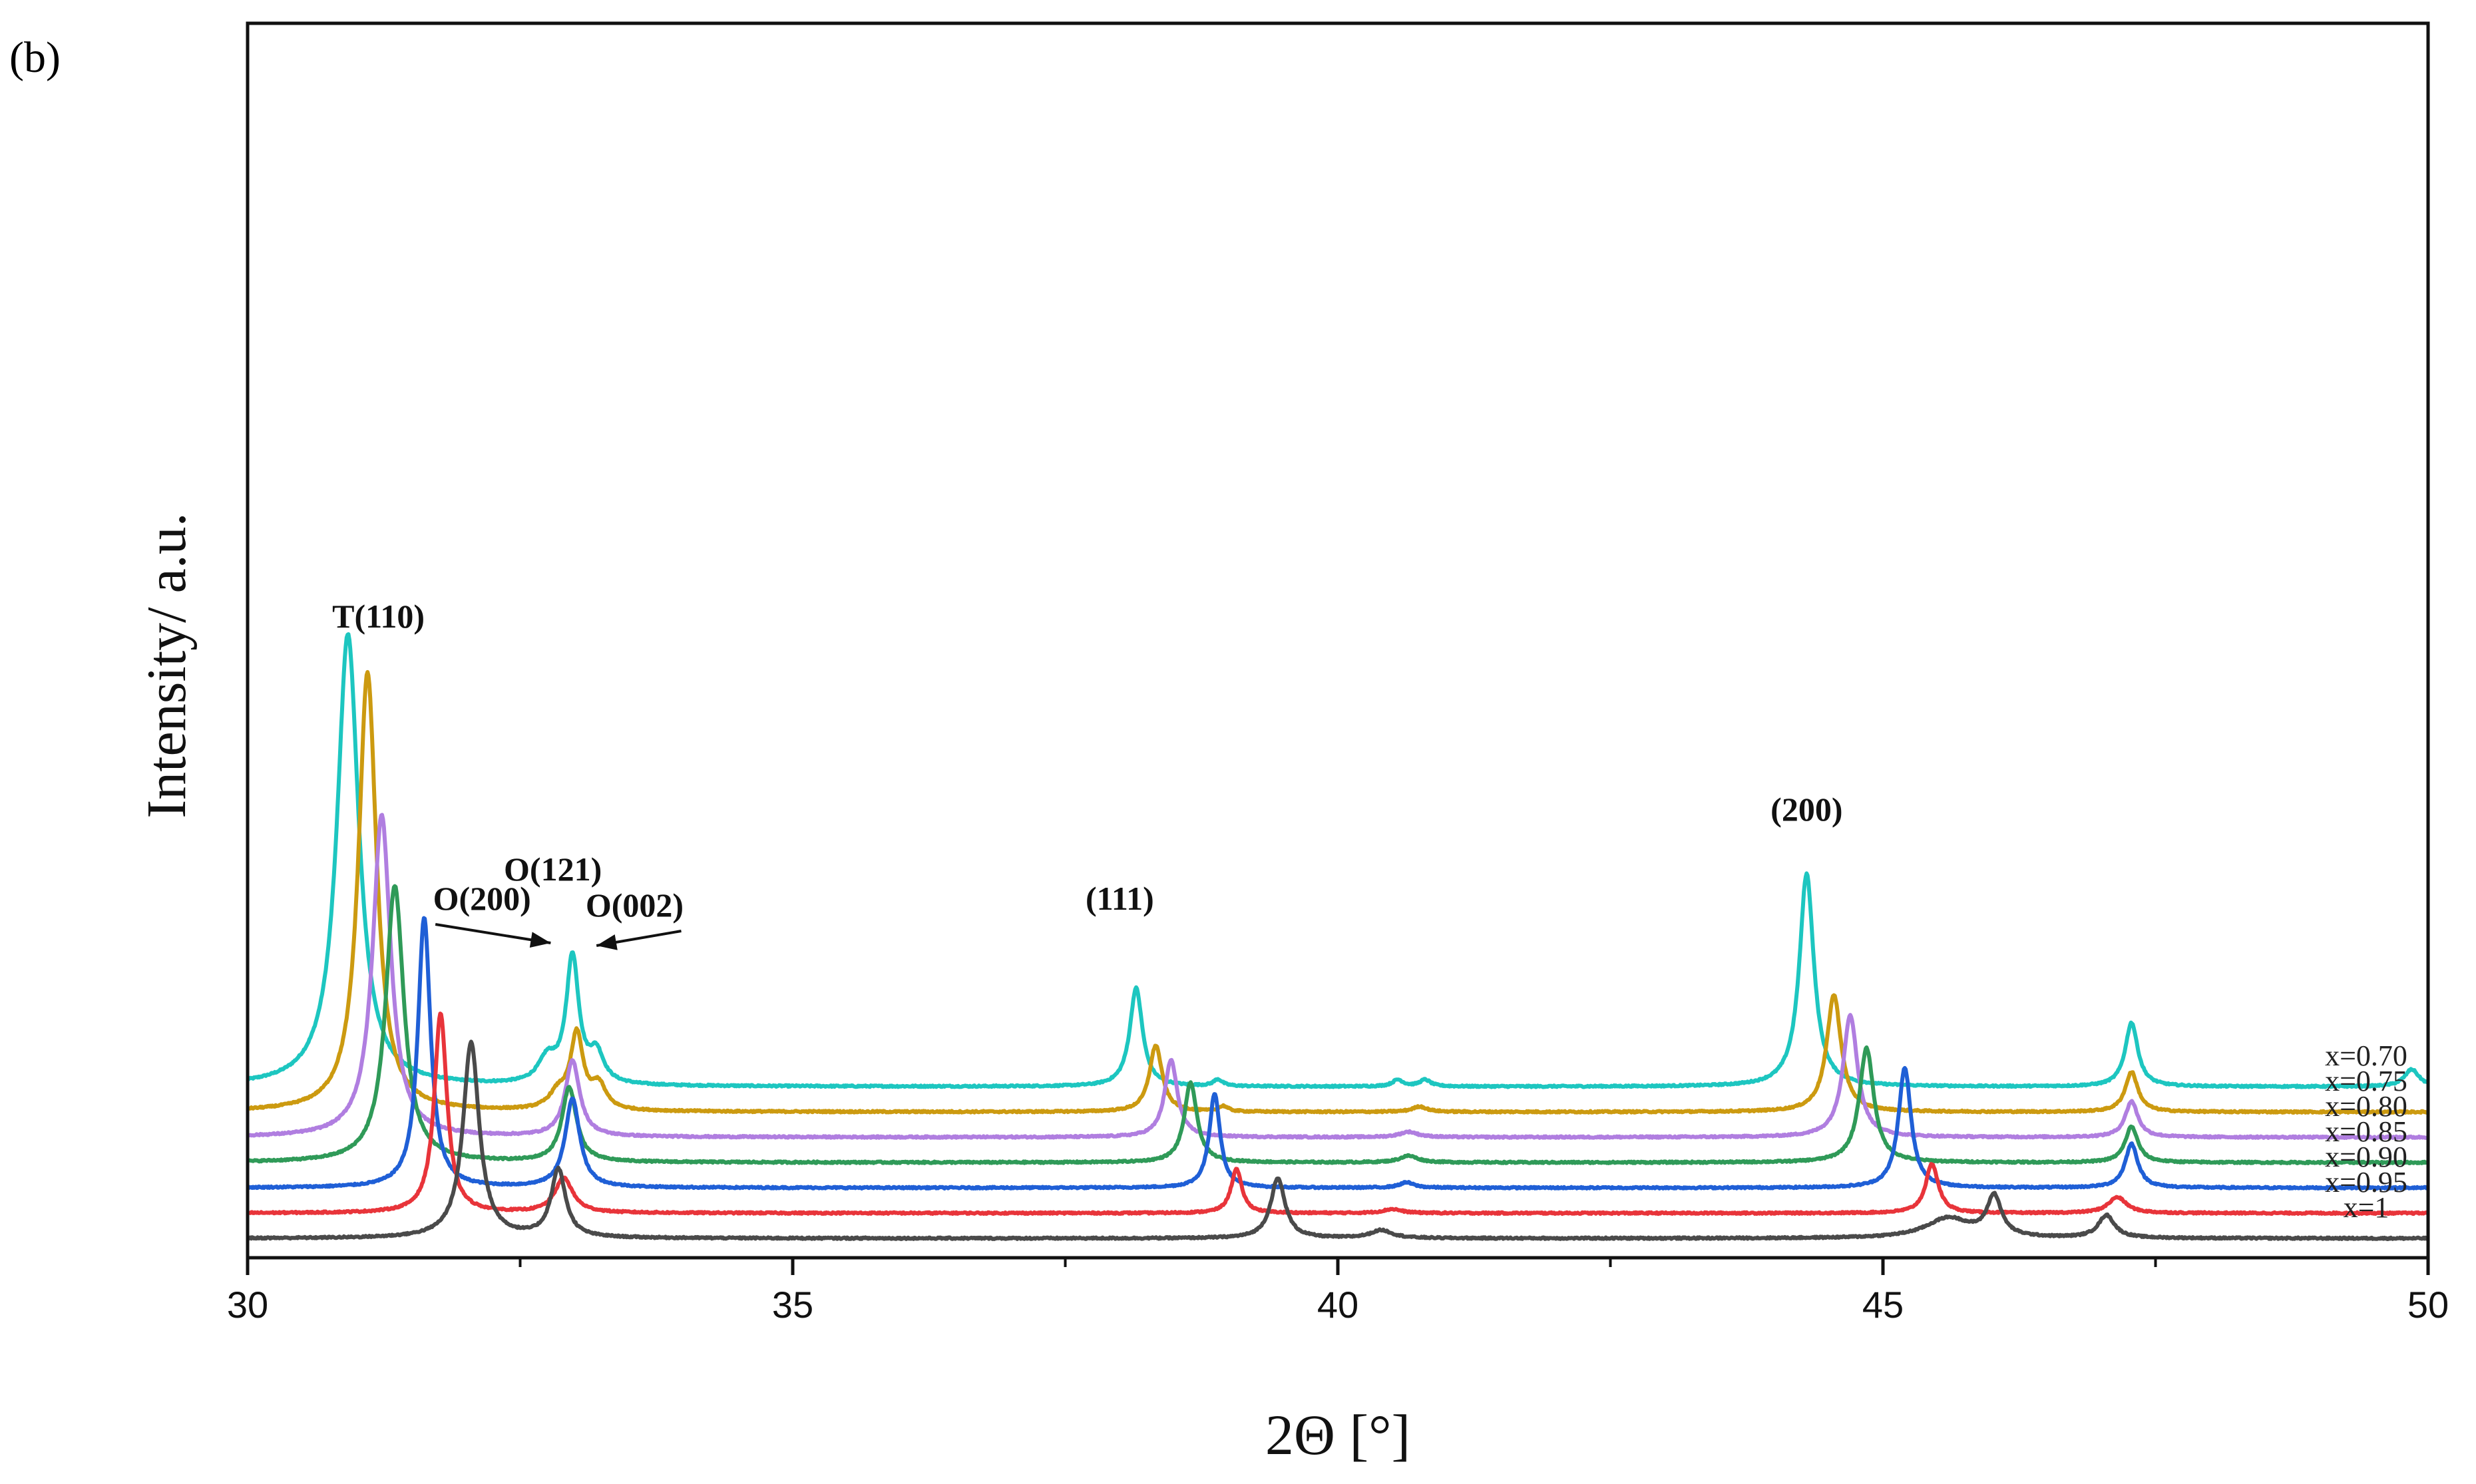  Describe the element at coordinates (2366, 1055) in the screenshot. I see `series-label: x=0.70` at that location.